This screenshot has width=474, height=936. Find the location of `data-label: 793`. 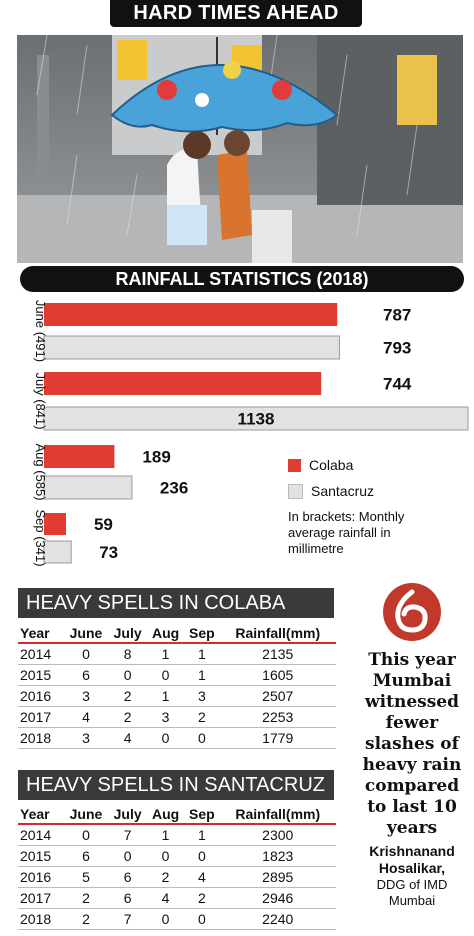

data-label: 793 is located at coordinates (397, 348).